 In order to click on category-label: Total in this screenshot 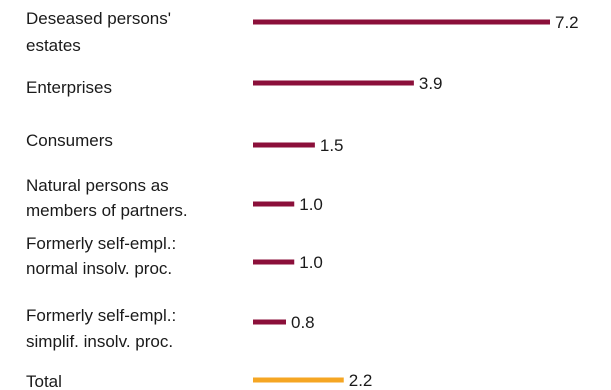, I will do `click(44, 381)`.